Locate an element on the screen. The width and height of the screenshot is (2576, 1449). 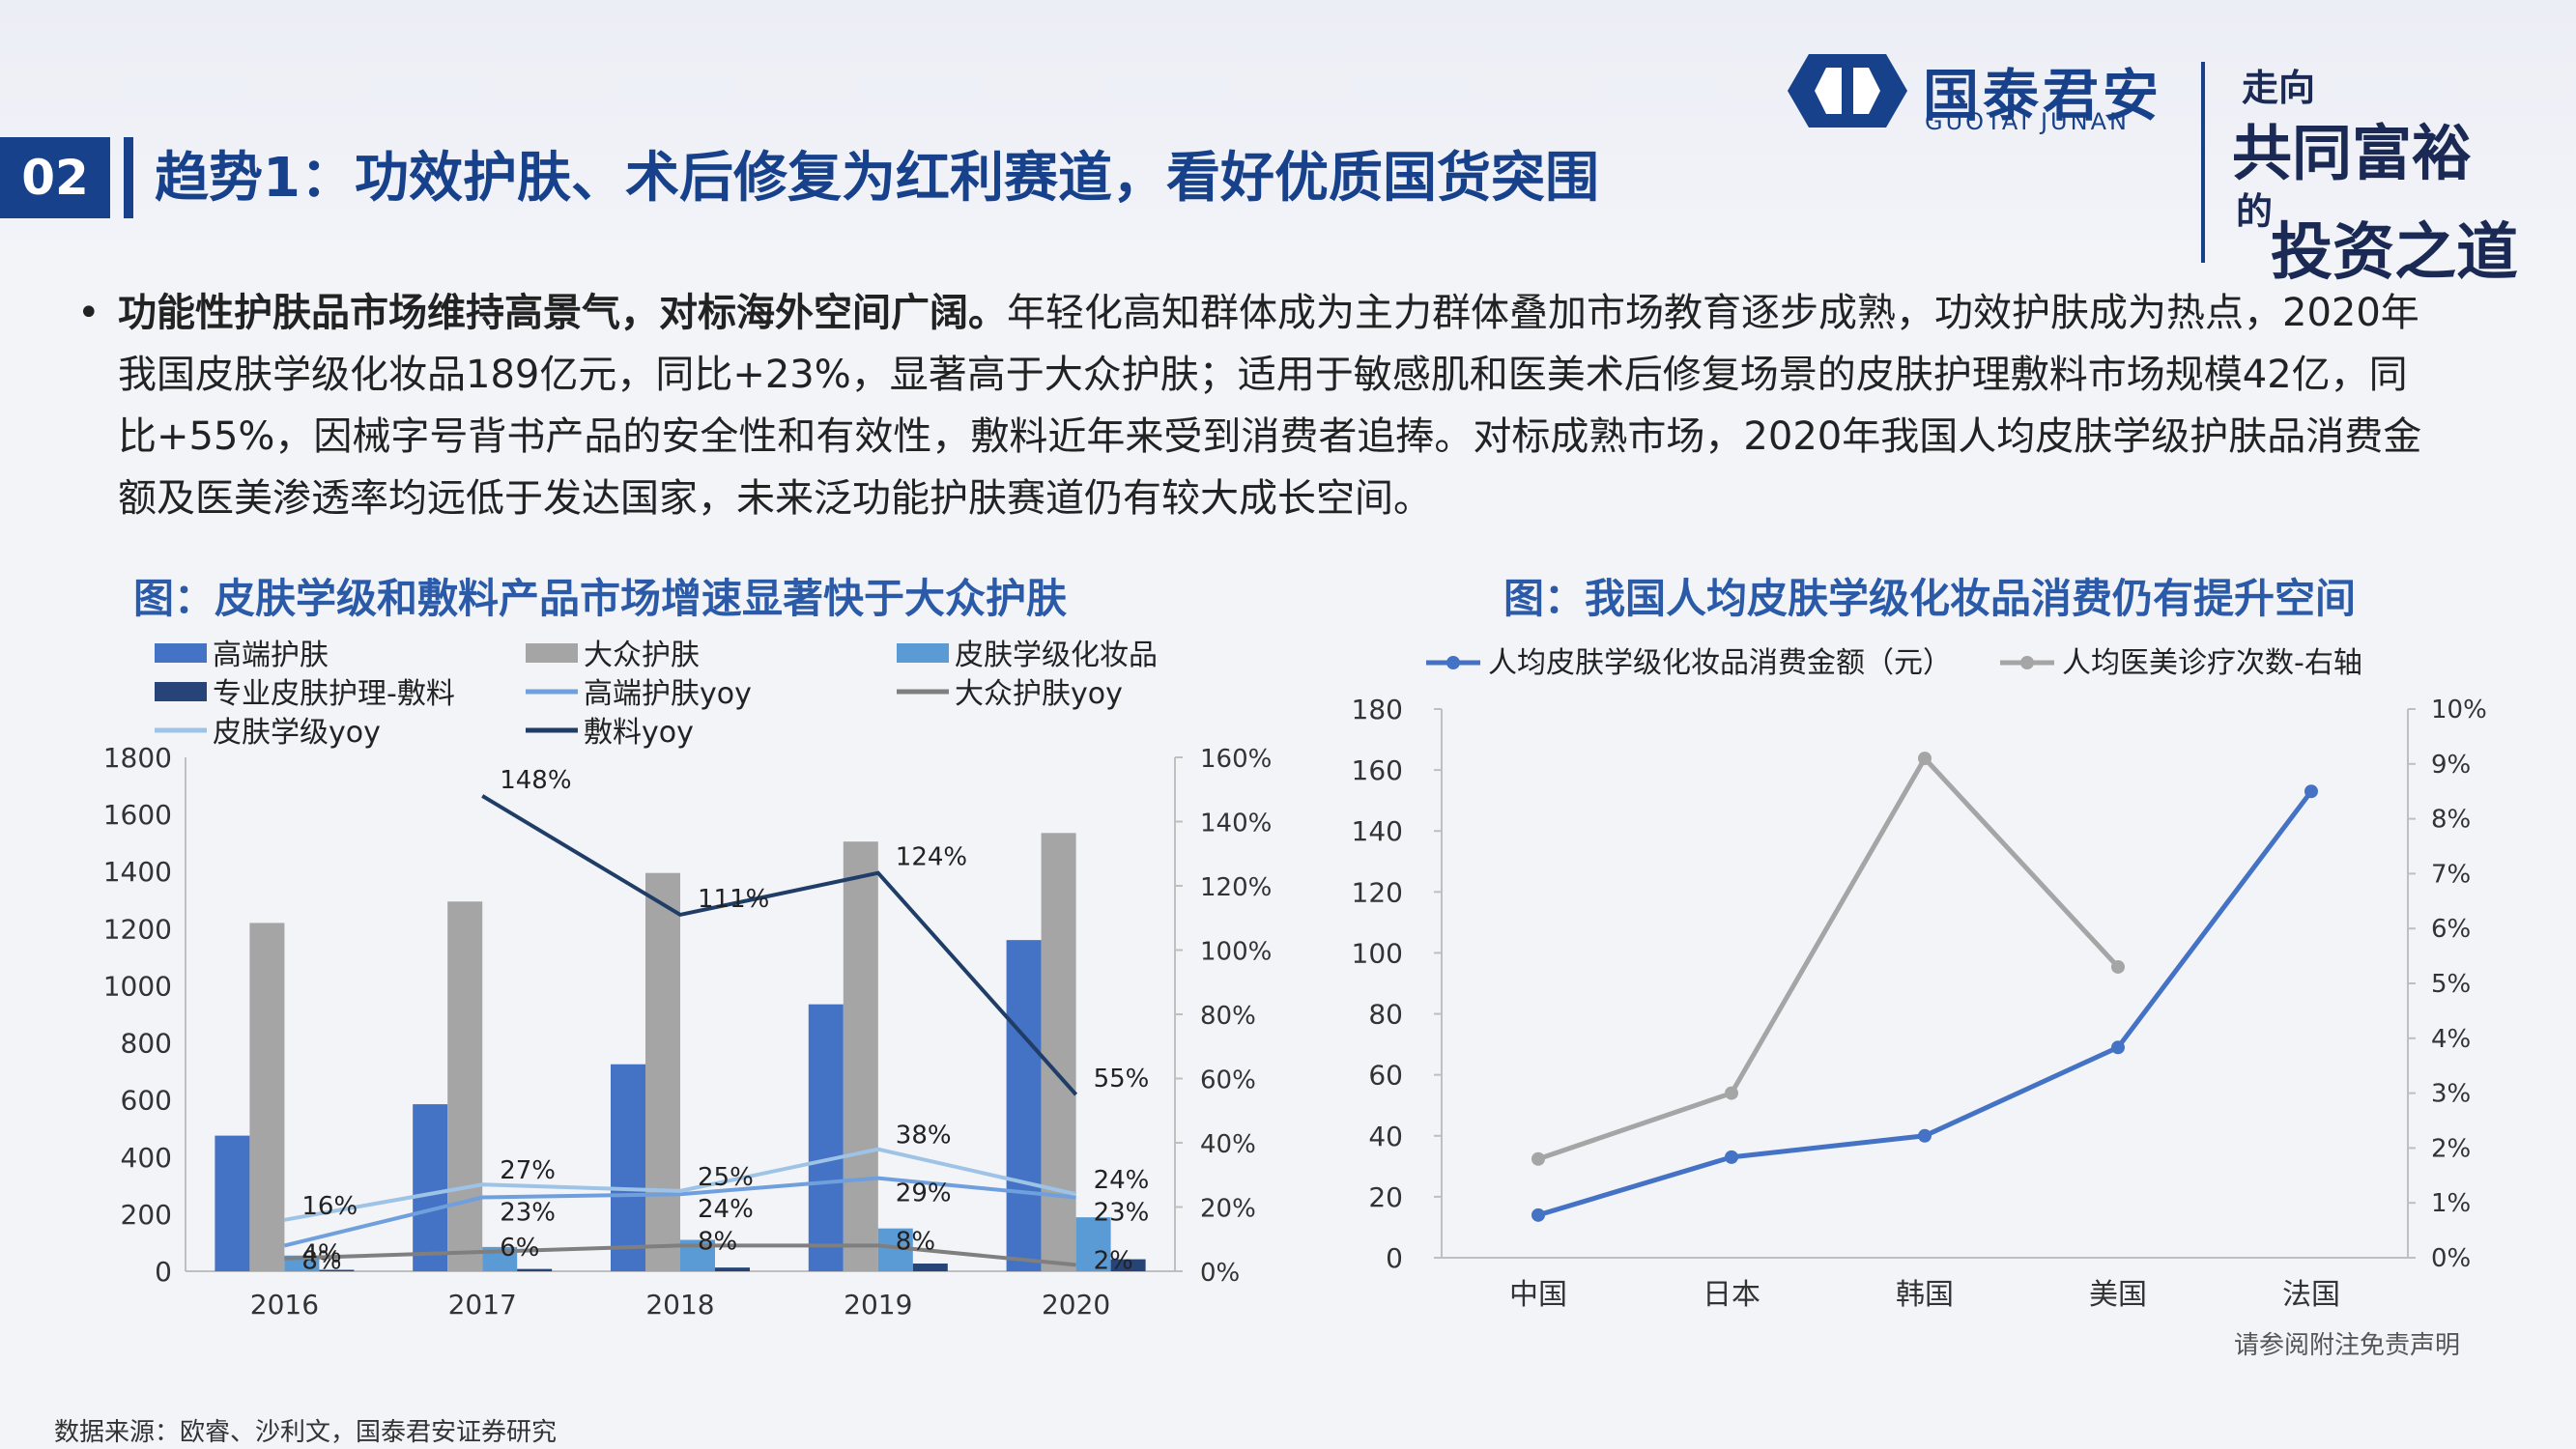
legend-label: 大众护肤yoy is located at coordinates (1039, 694).